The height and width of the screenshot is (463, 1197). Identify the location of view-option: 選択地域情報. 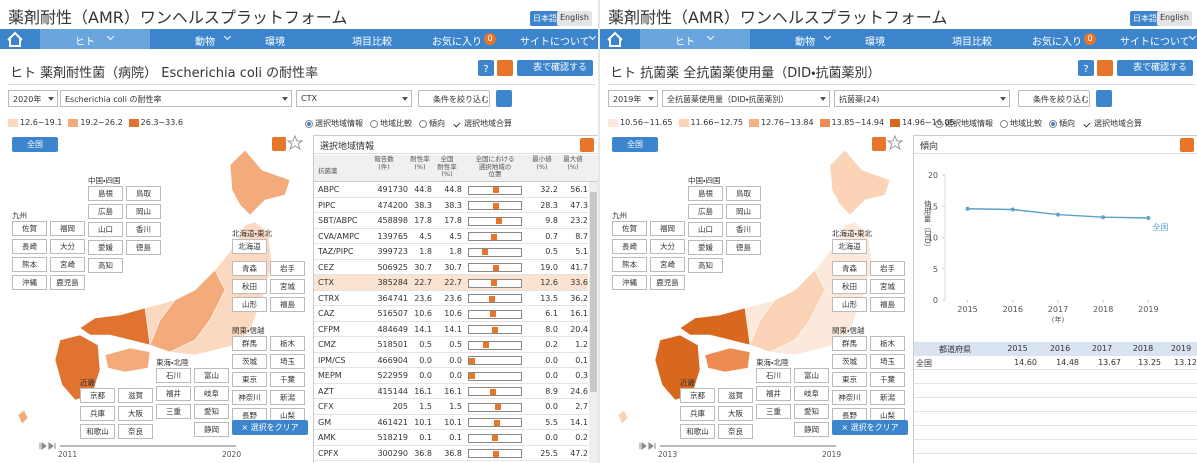
(334, 123).